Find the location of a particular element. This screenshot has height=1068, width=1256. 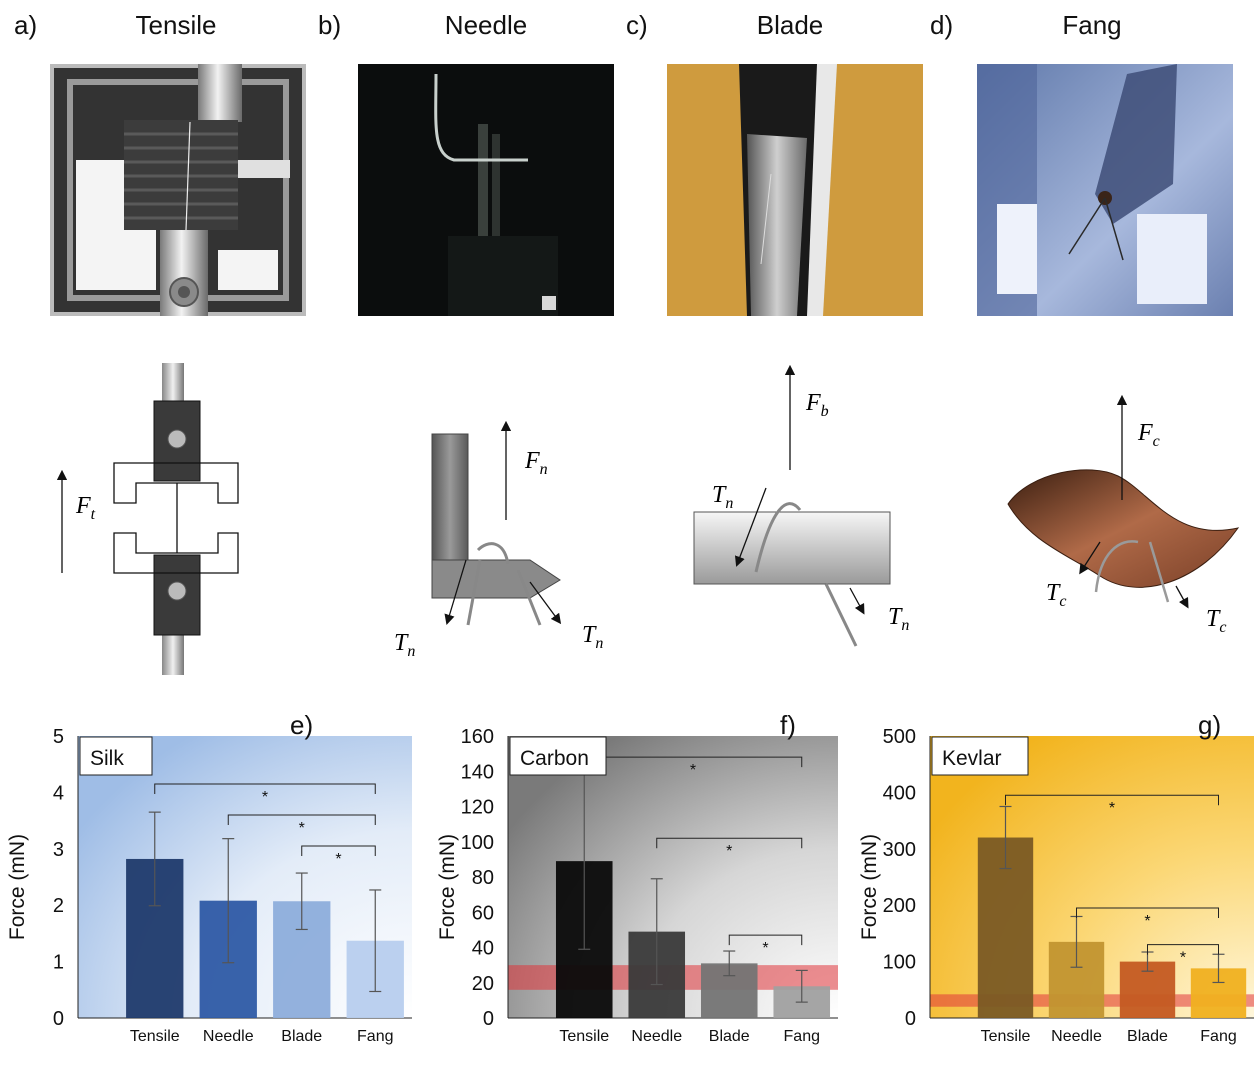

panel-d-title: Fang is located at coordinates (1092, 25).